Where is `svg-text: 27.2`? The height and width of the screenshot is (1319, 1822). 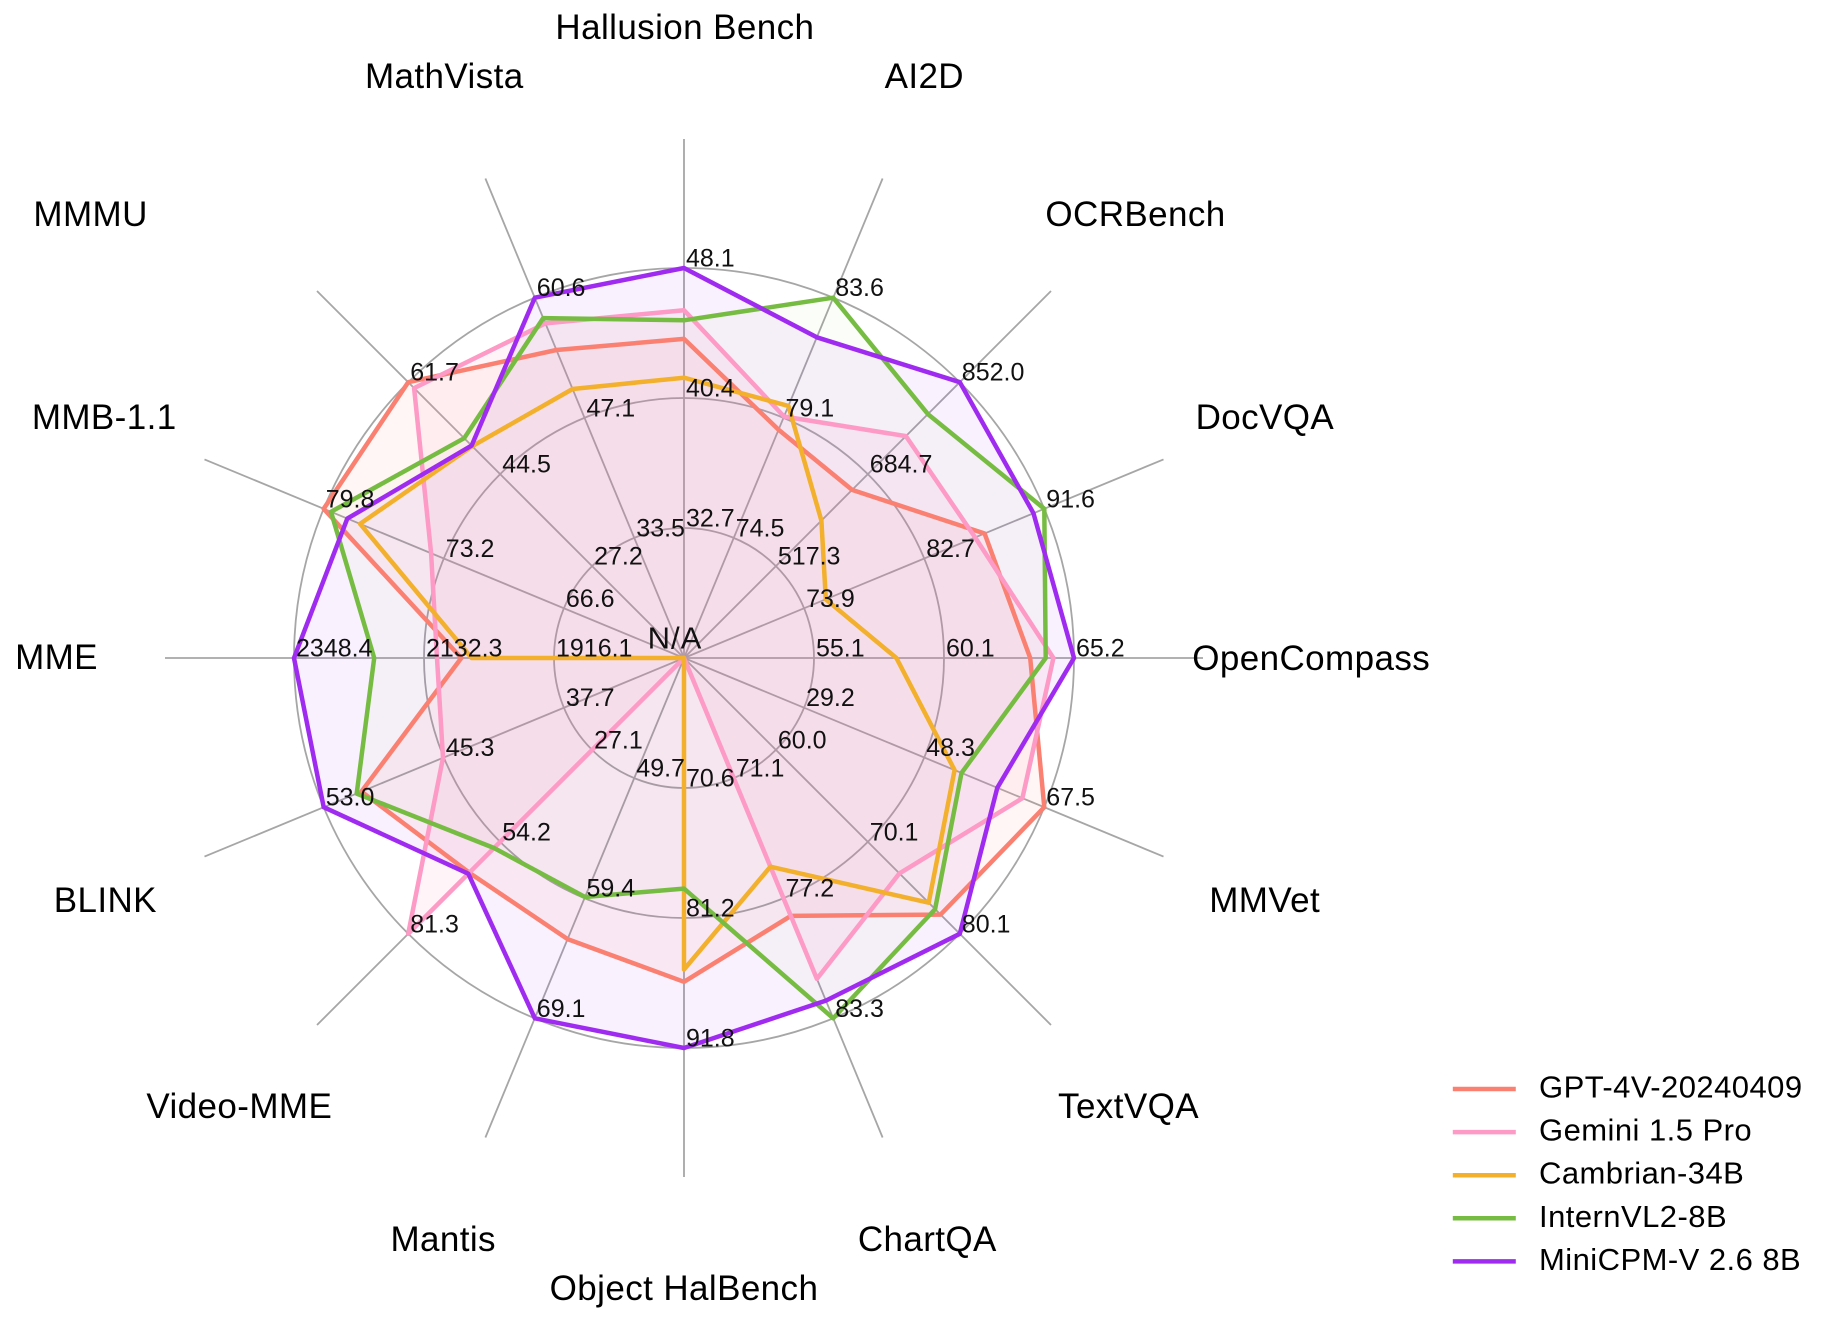 svg-text: 27.2 is located at coordinates (618, 557).